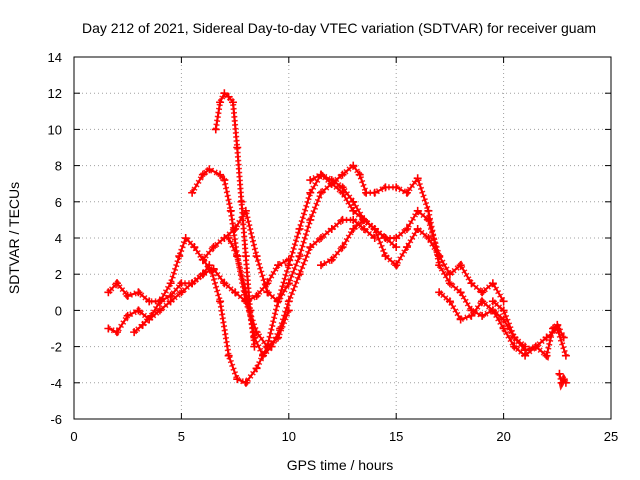 The image size is (640, 480). I want to click on y-tick-label: -6, so click(56, 419).